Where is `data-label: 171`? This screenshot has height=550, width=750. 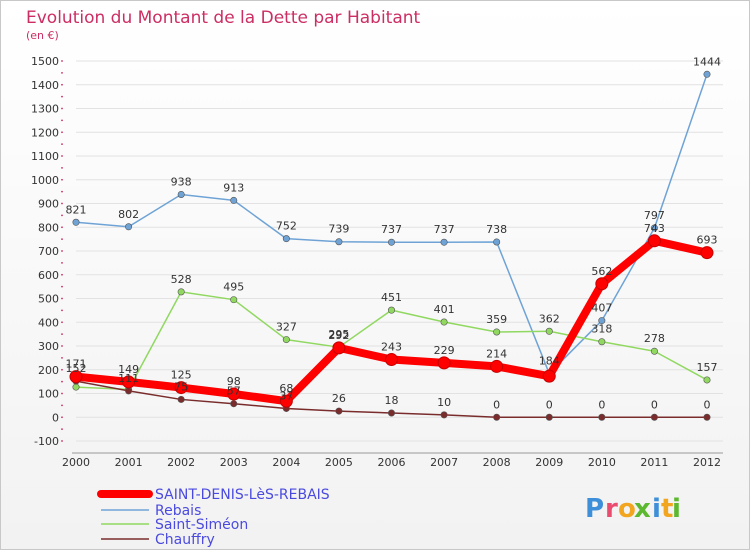
data-label: 171 is located at coordinates (76, 364).